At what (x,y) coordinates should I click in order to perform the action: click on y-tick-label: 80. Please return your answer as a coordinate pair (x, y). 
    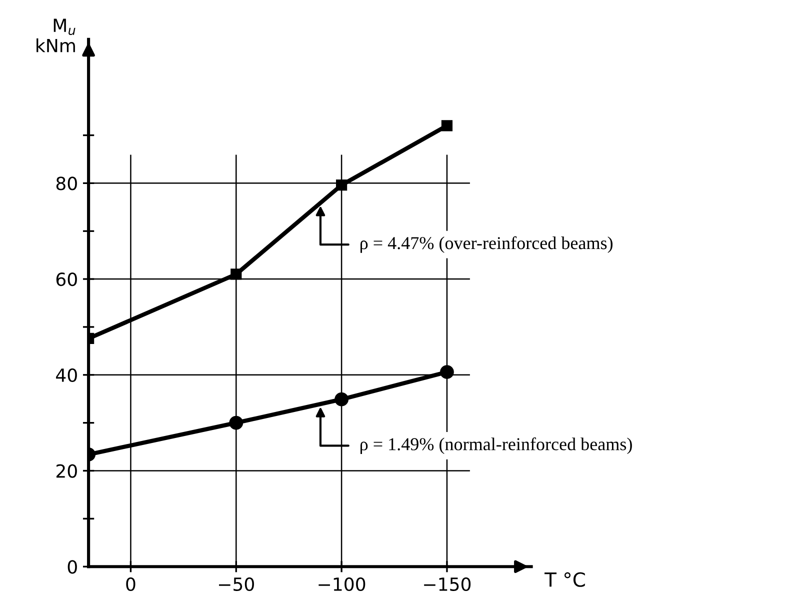
    Looking at the image, I should click on (66, 183).